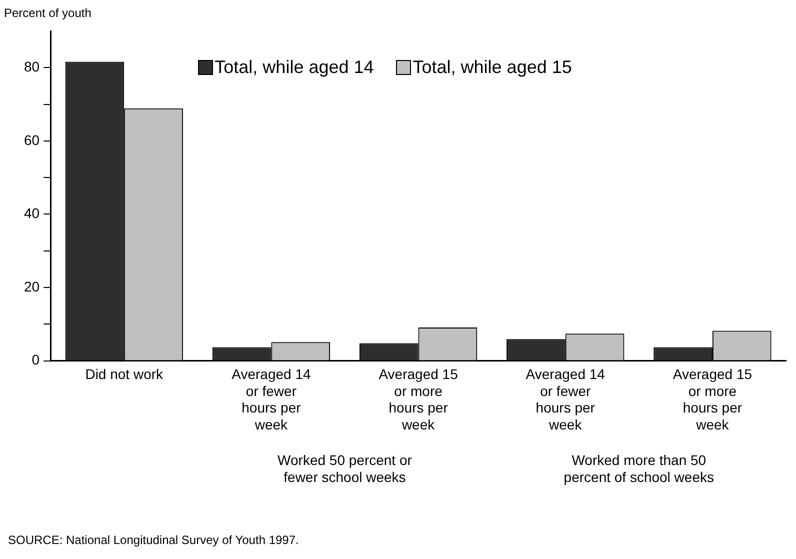 The height and width of the screenshot is (559, 796). I want to click on text: Worked more than 50 percent of school weeks, so click(638, 469).